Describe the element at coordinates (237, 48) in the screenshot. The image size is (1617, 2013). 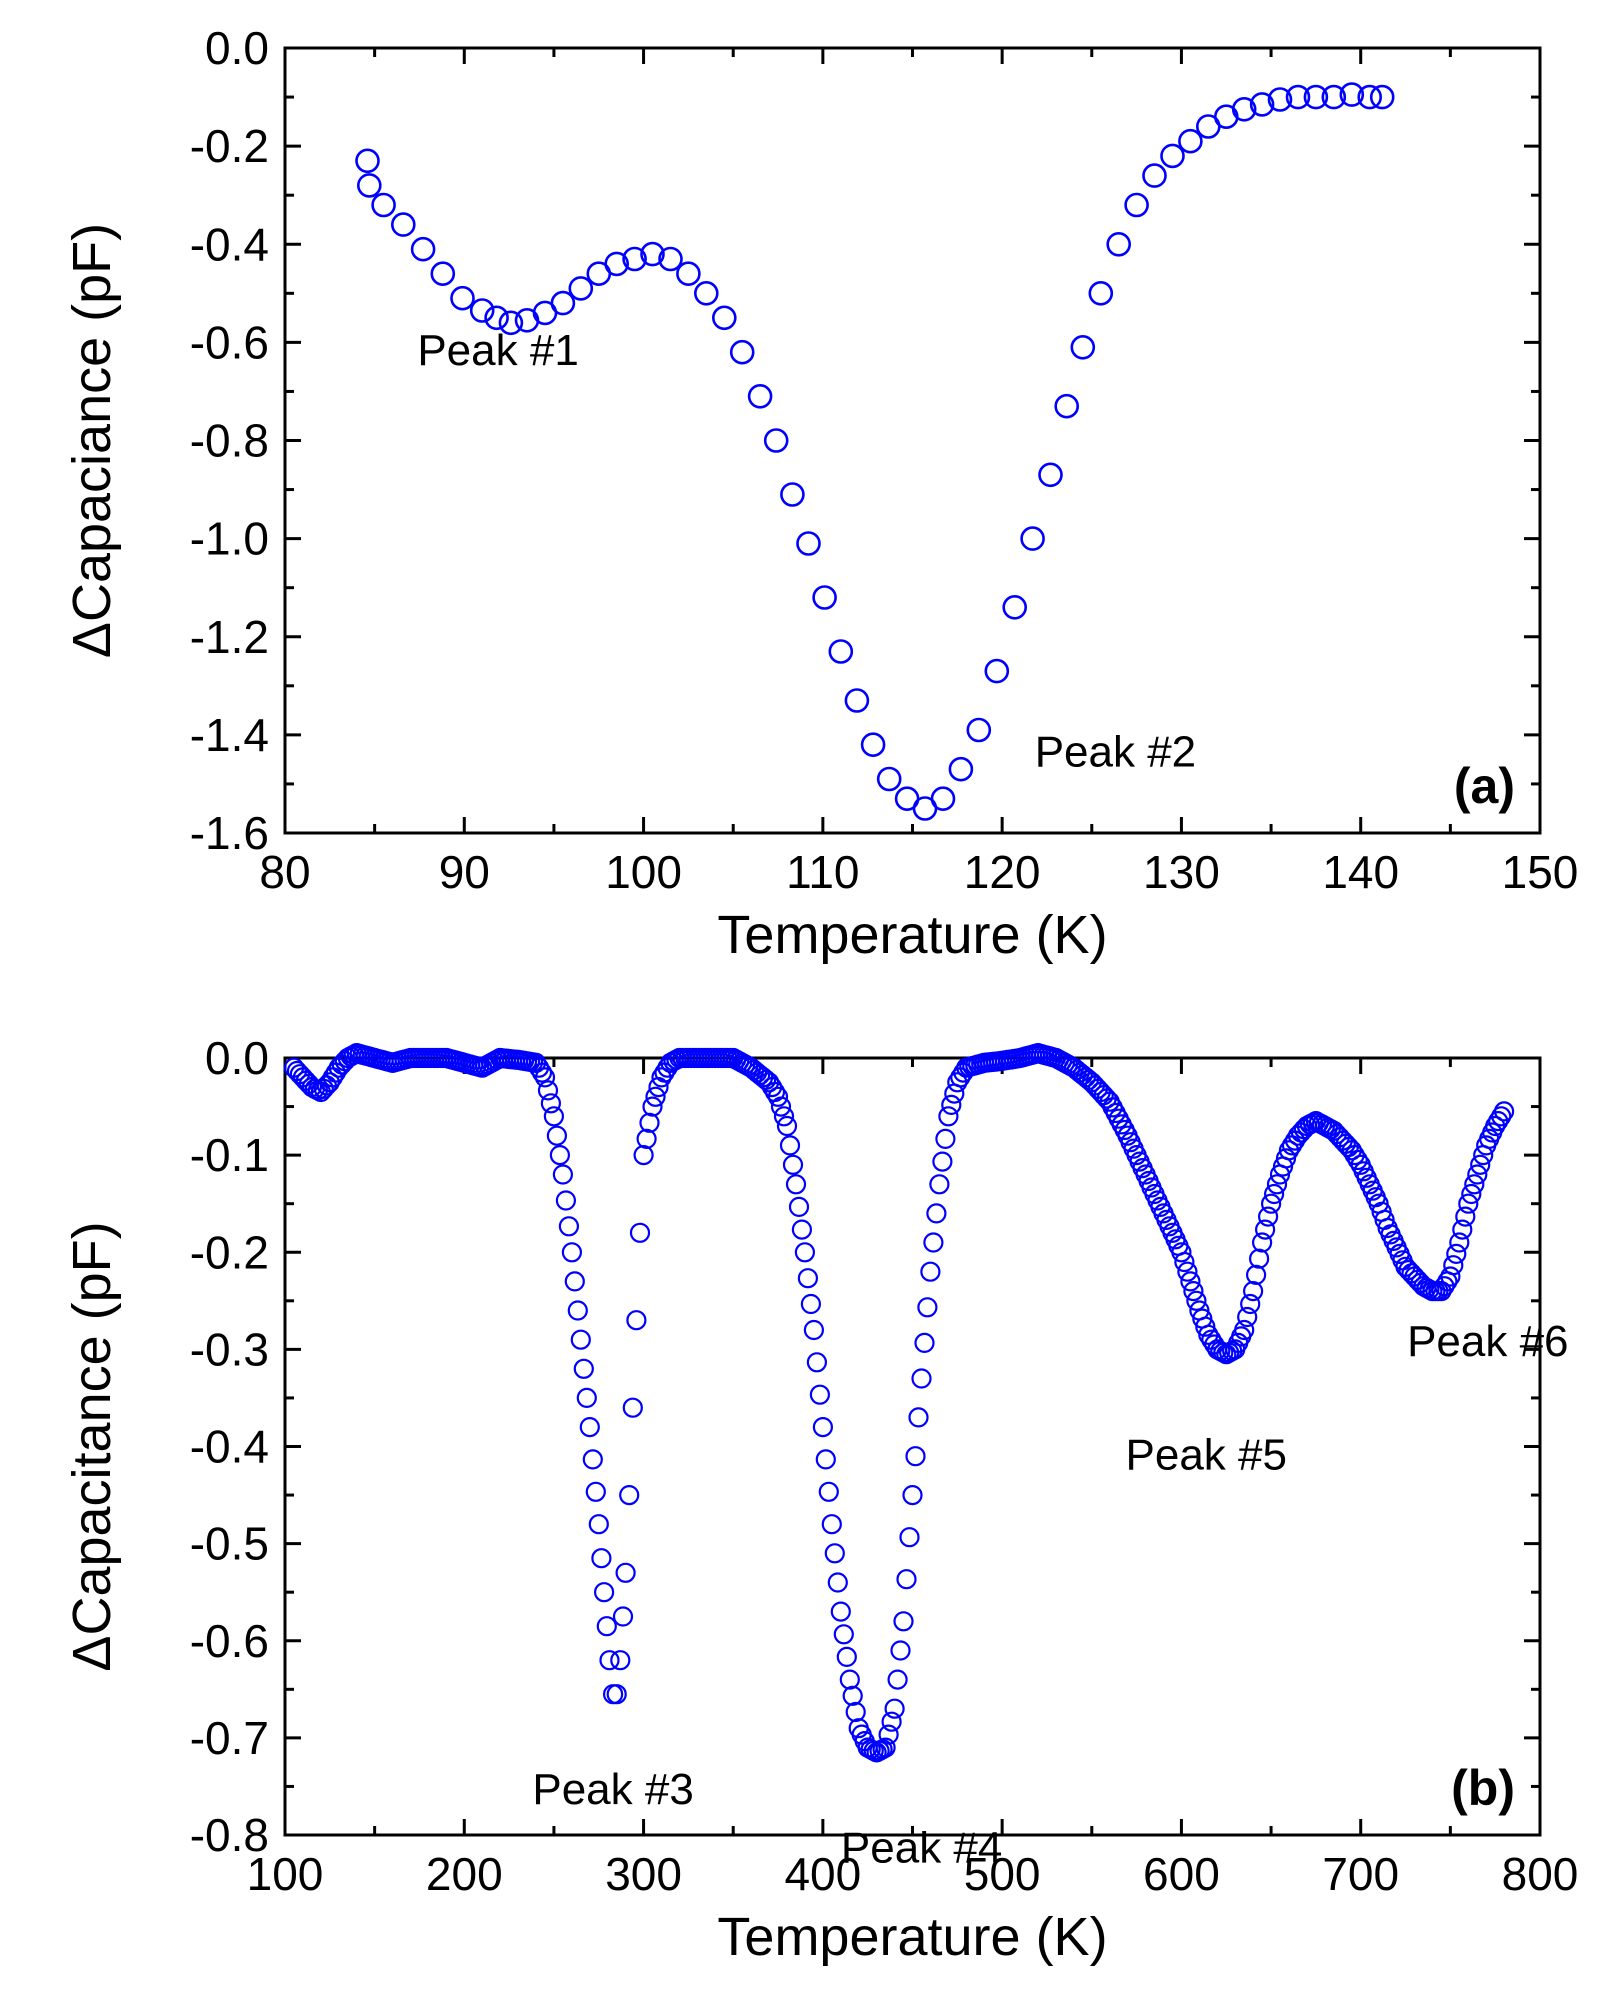
I see `y-tick-label: 0.0` at that location.